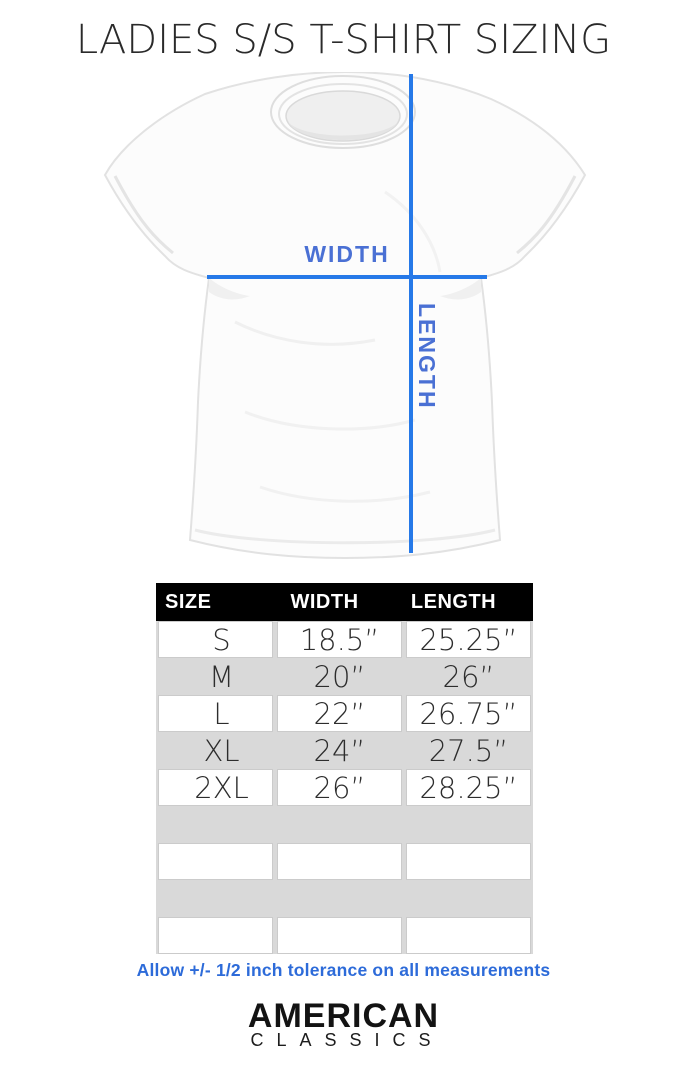  I want to click on size-cell: L, so click(215, 713).